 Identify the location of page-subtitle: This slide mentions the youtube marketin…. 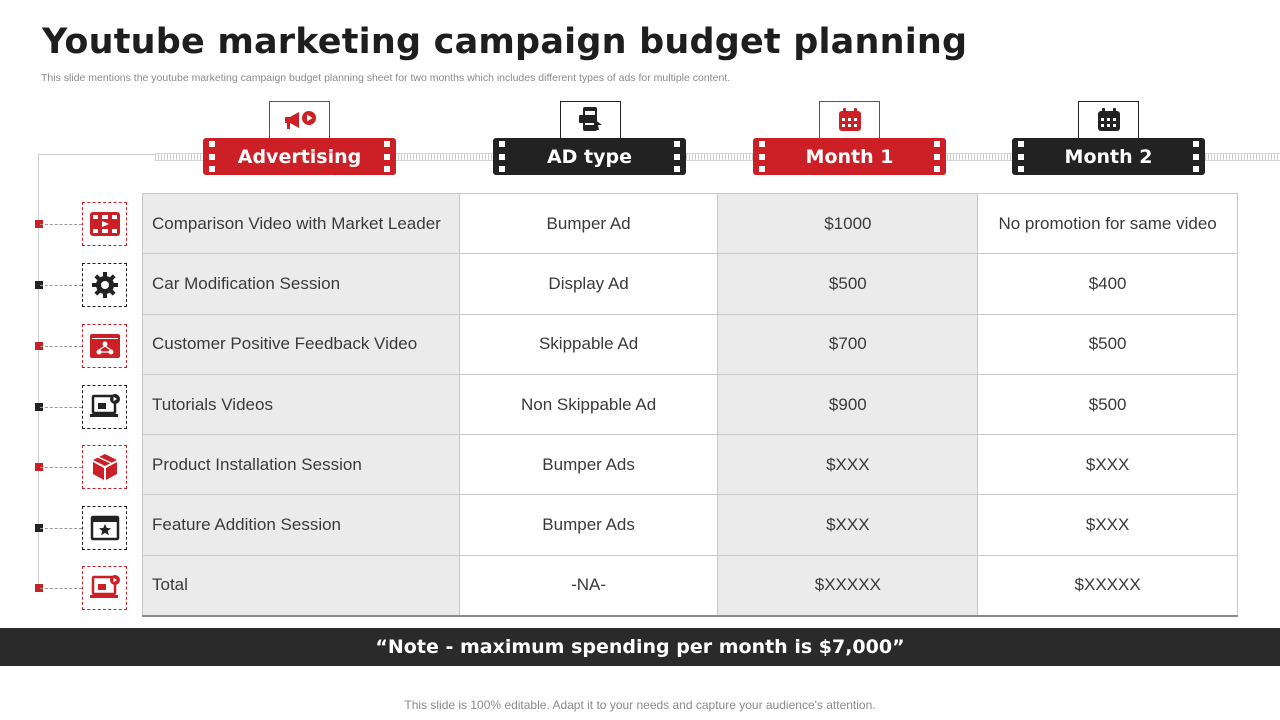
(386, 78).